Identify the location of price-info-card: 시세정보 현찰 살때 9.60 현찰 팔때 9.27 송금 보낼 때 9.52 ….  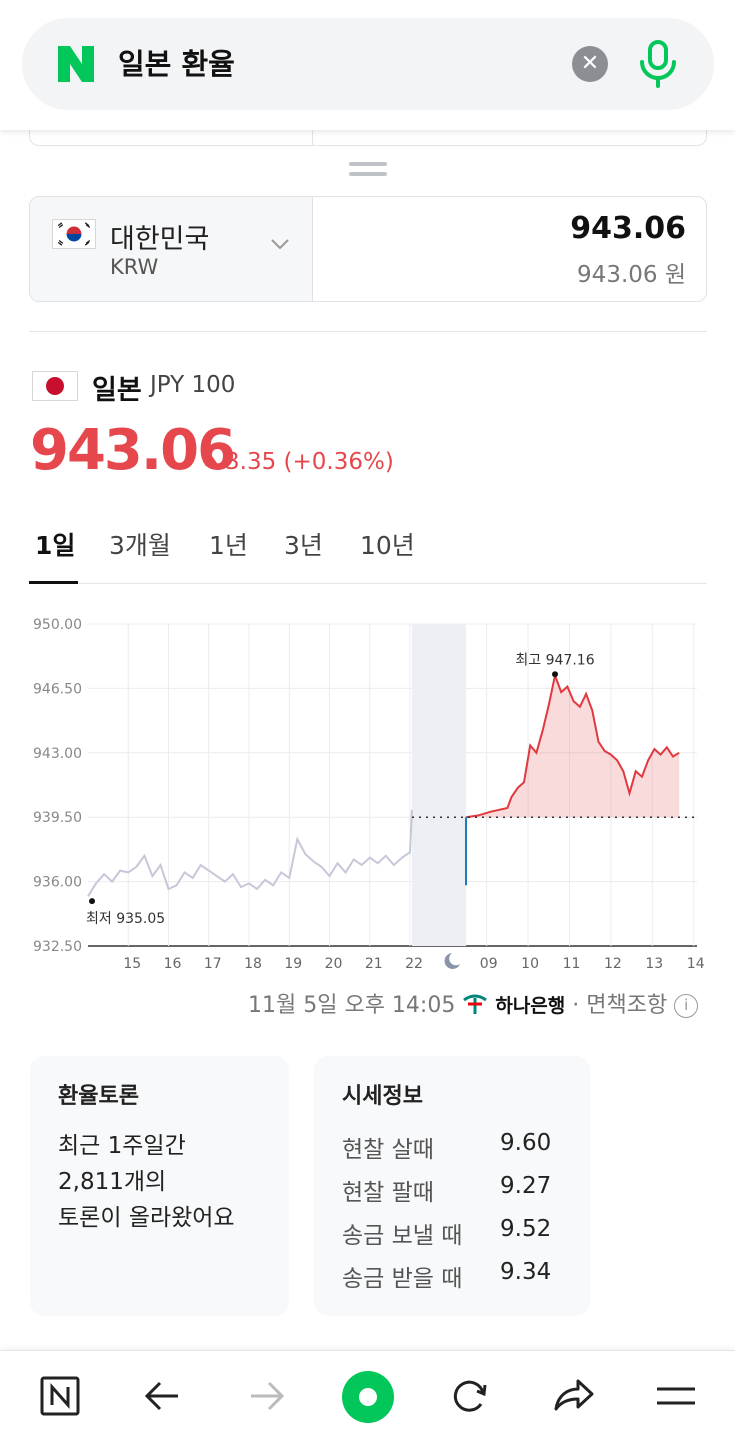
(452, 1186).